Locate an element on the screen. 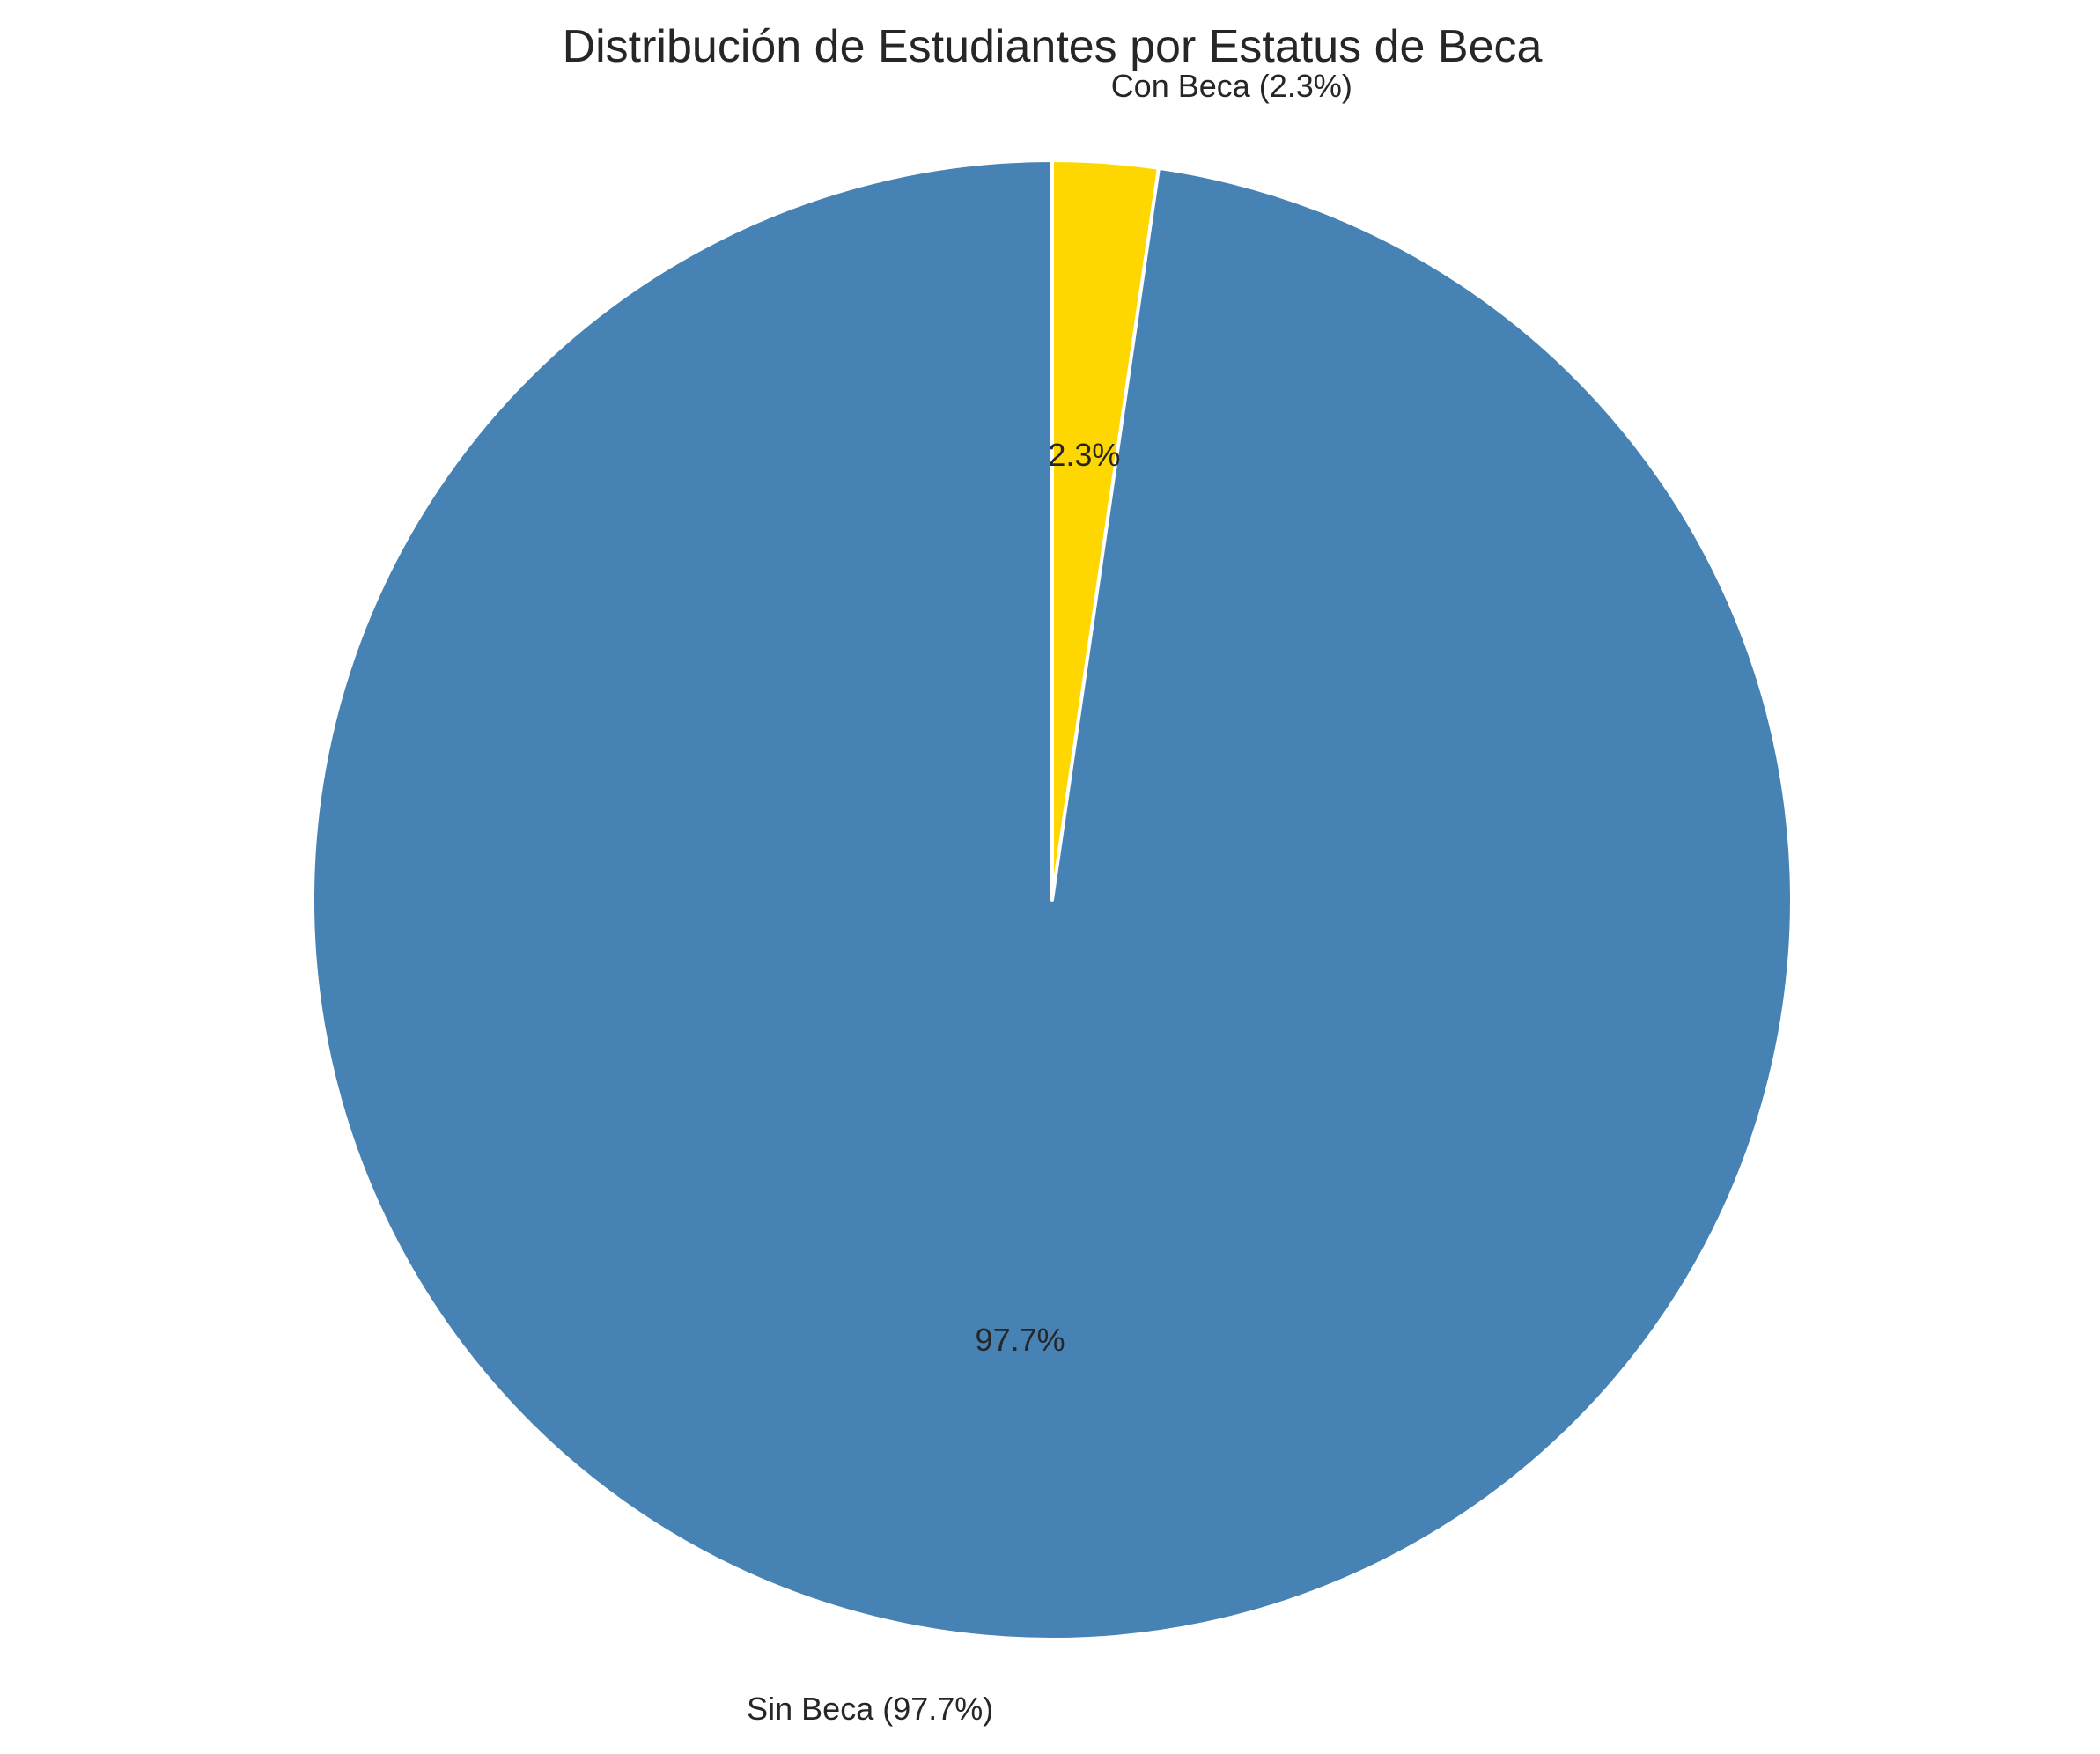 The image size is (2100, 1754). pie-slice-label-1: Sin Beca (97.7%) is located at coordinates (870, 1709).